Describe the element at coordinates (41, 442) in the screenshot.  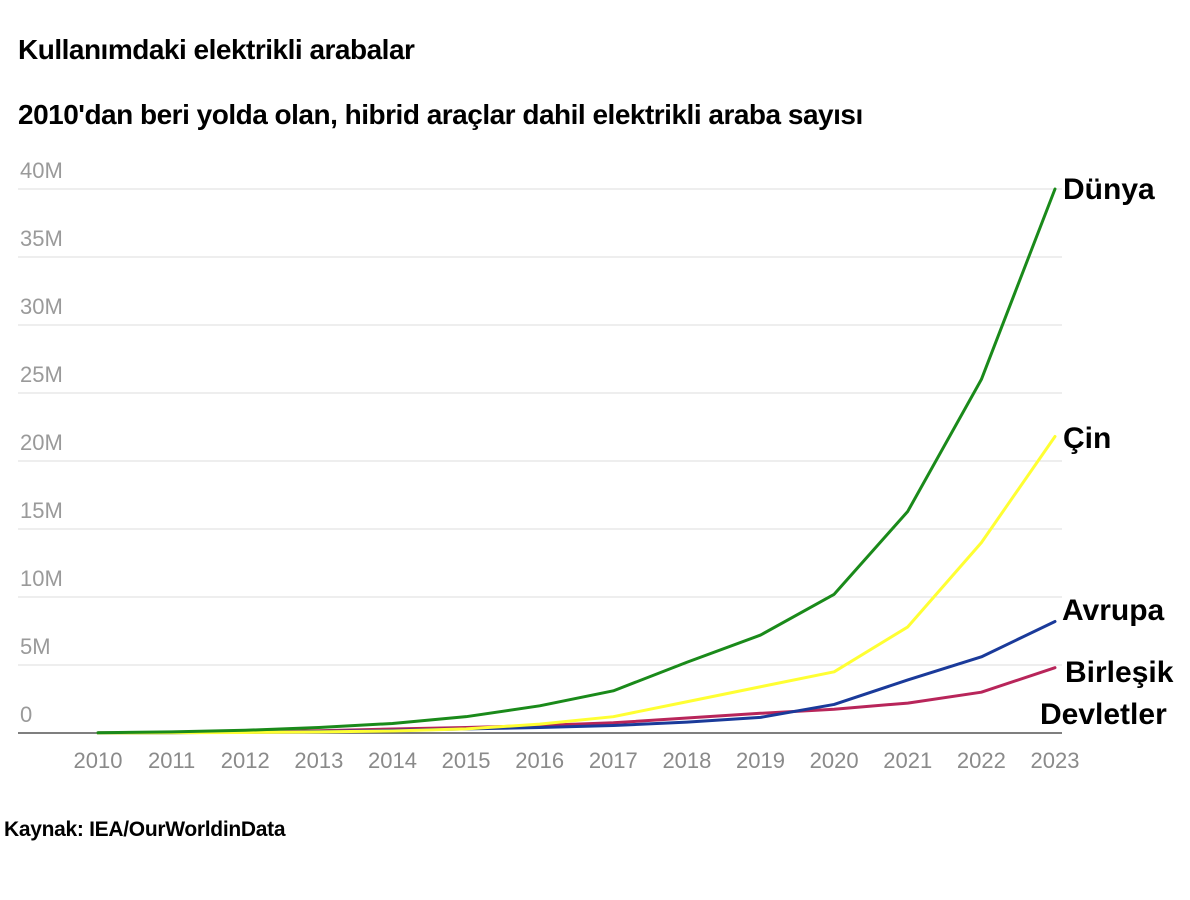
I see `y-tick-label: 20M` at that location.